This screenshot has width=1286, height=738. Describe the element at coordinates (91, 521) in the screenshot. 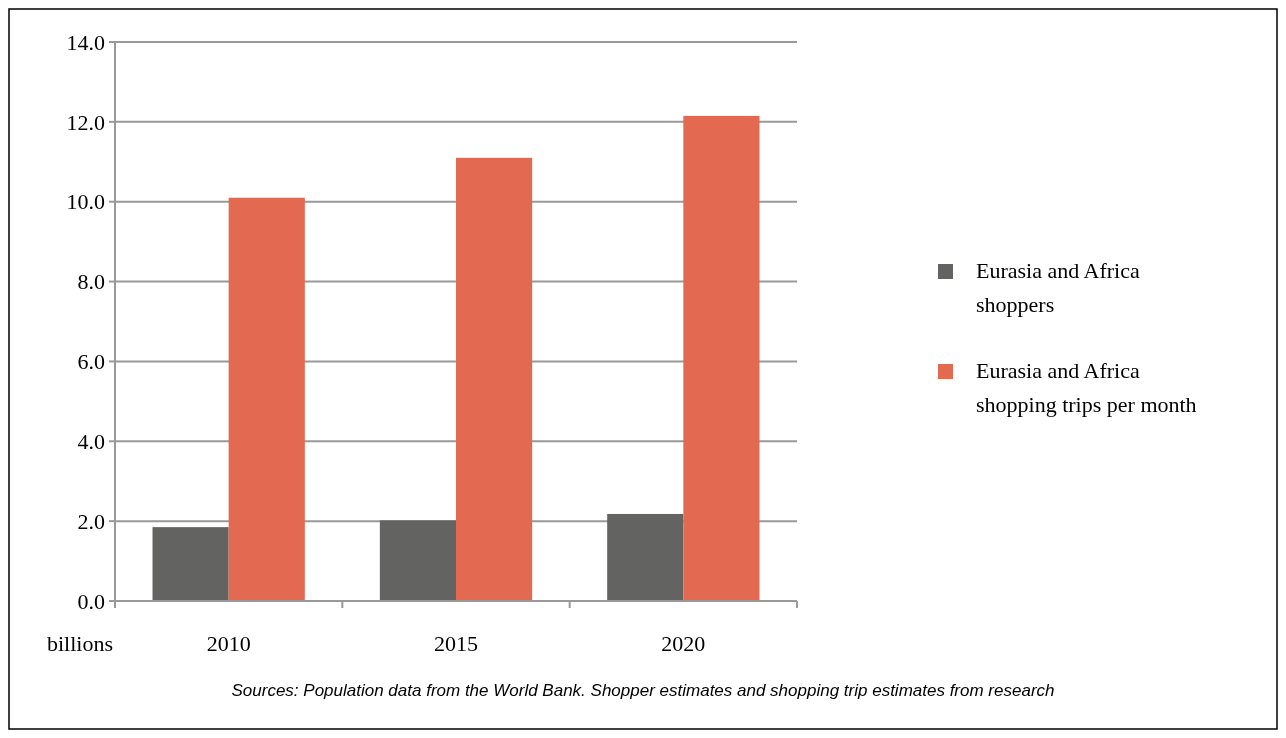

I see `y-tick-label: 2.0` at that location.